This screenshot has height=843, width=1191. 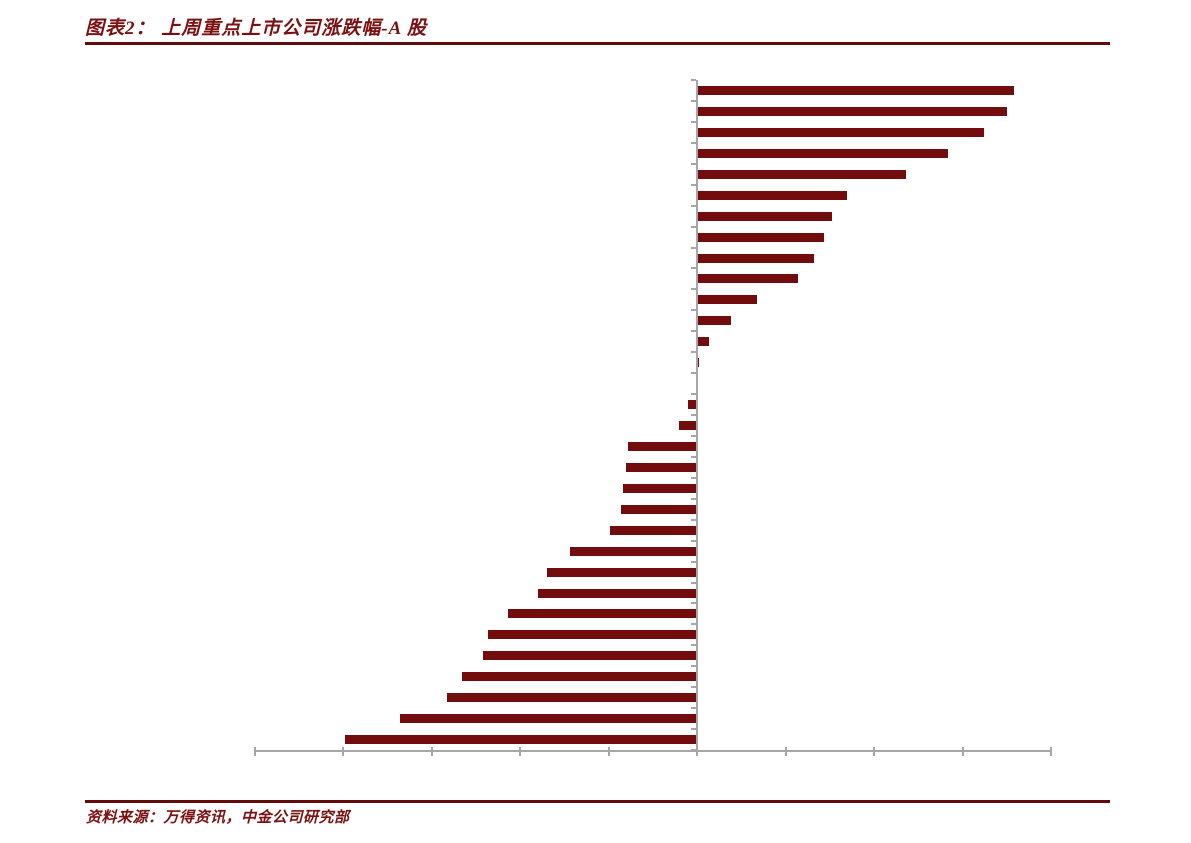 I want to click on y-axis, so click(x=697, y=416).